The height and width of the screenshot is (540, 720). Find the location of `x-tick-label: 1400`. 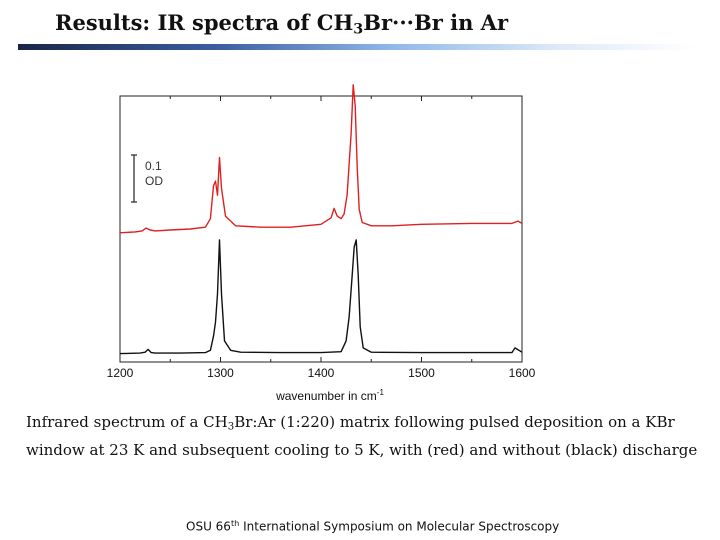

x-tick-label: 1400 is located at coordinates (321, 373).